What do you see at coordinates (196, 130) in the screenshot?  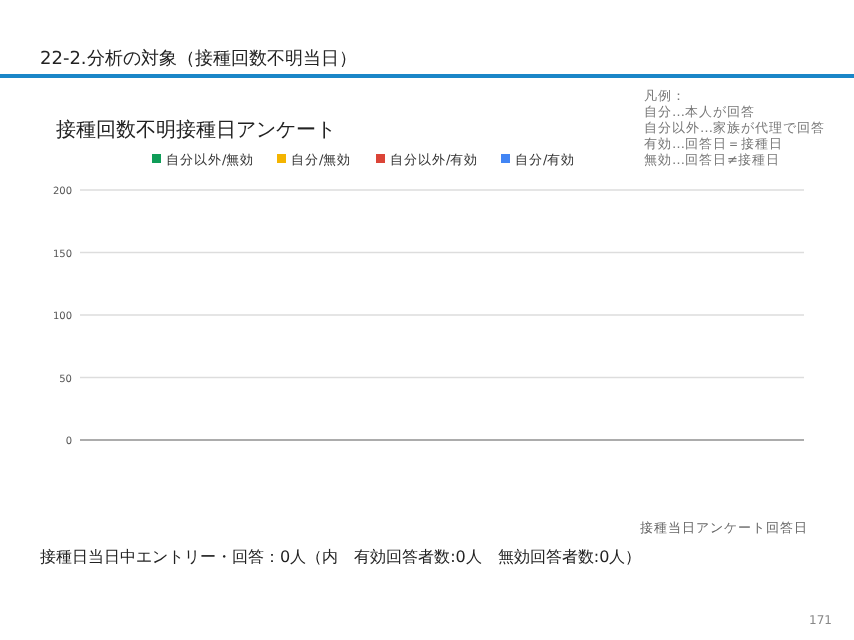 I see `chart-subtitle: 接種回数不明接種日アンケート` at bounding box center [196, 130].